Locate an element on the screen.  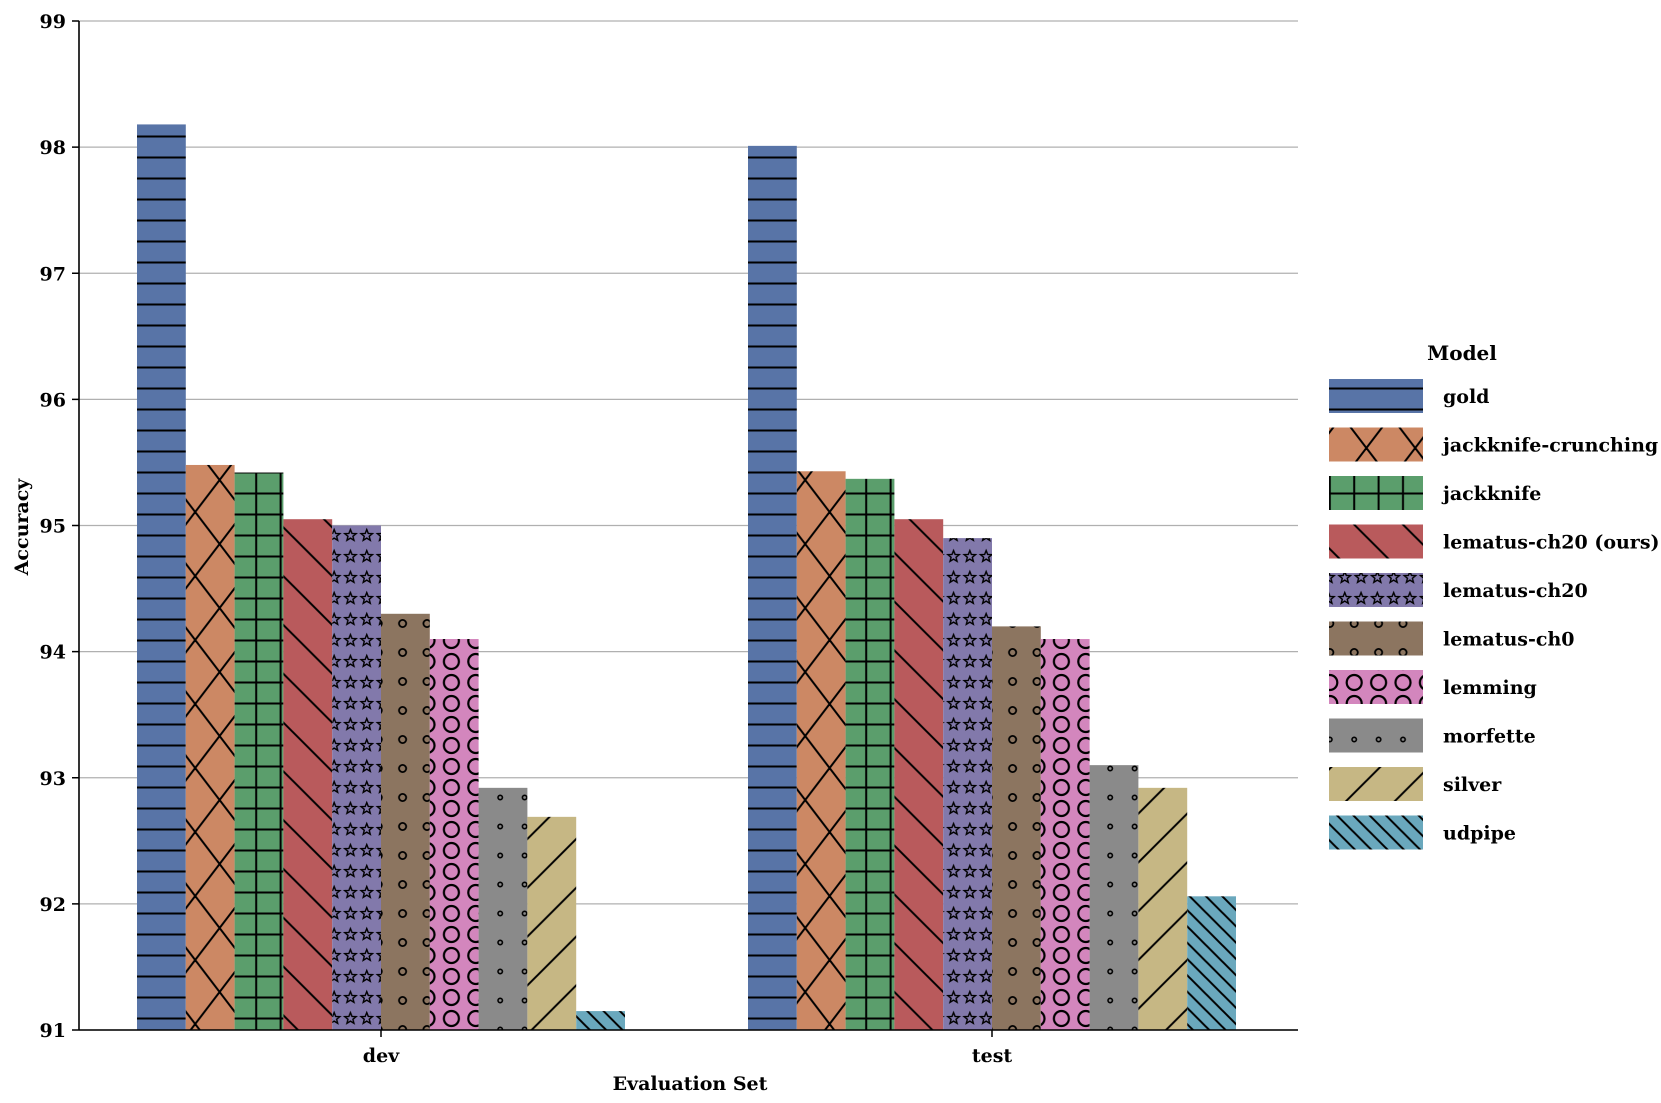
y-tick-label: 94 is located at coordinates (53, 653).